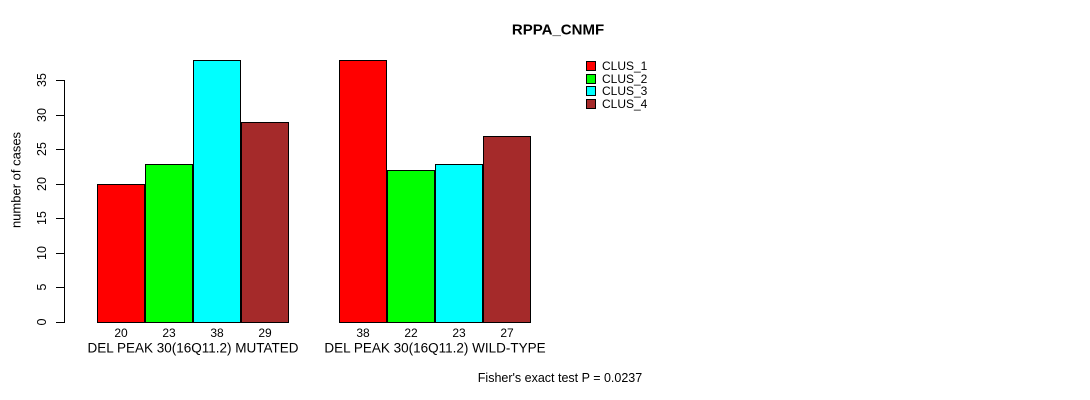 The width and height of the screenshot is (1090, 400). Describe the element at coordinates (42, 287) in the screenshot. I see `y-tick-label: 5` at that location.